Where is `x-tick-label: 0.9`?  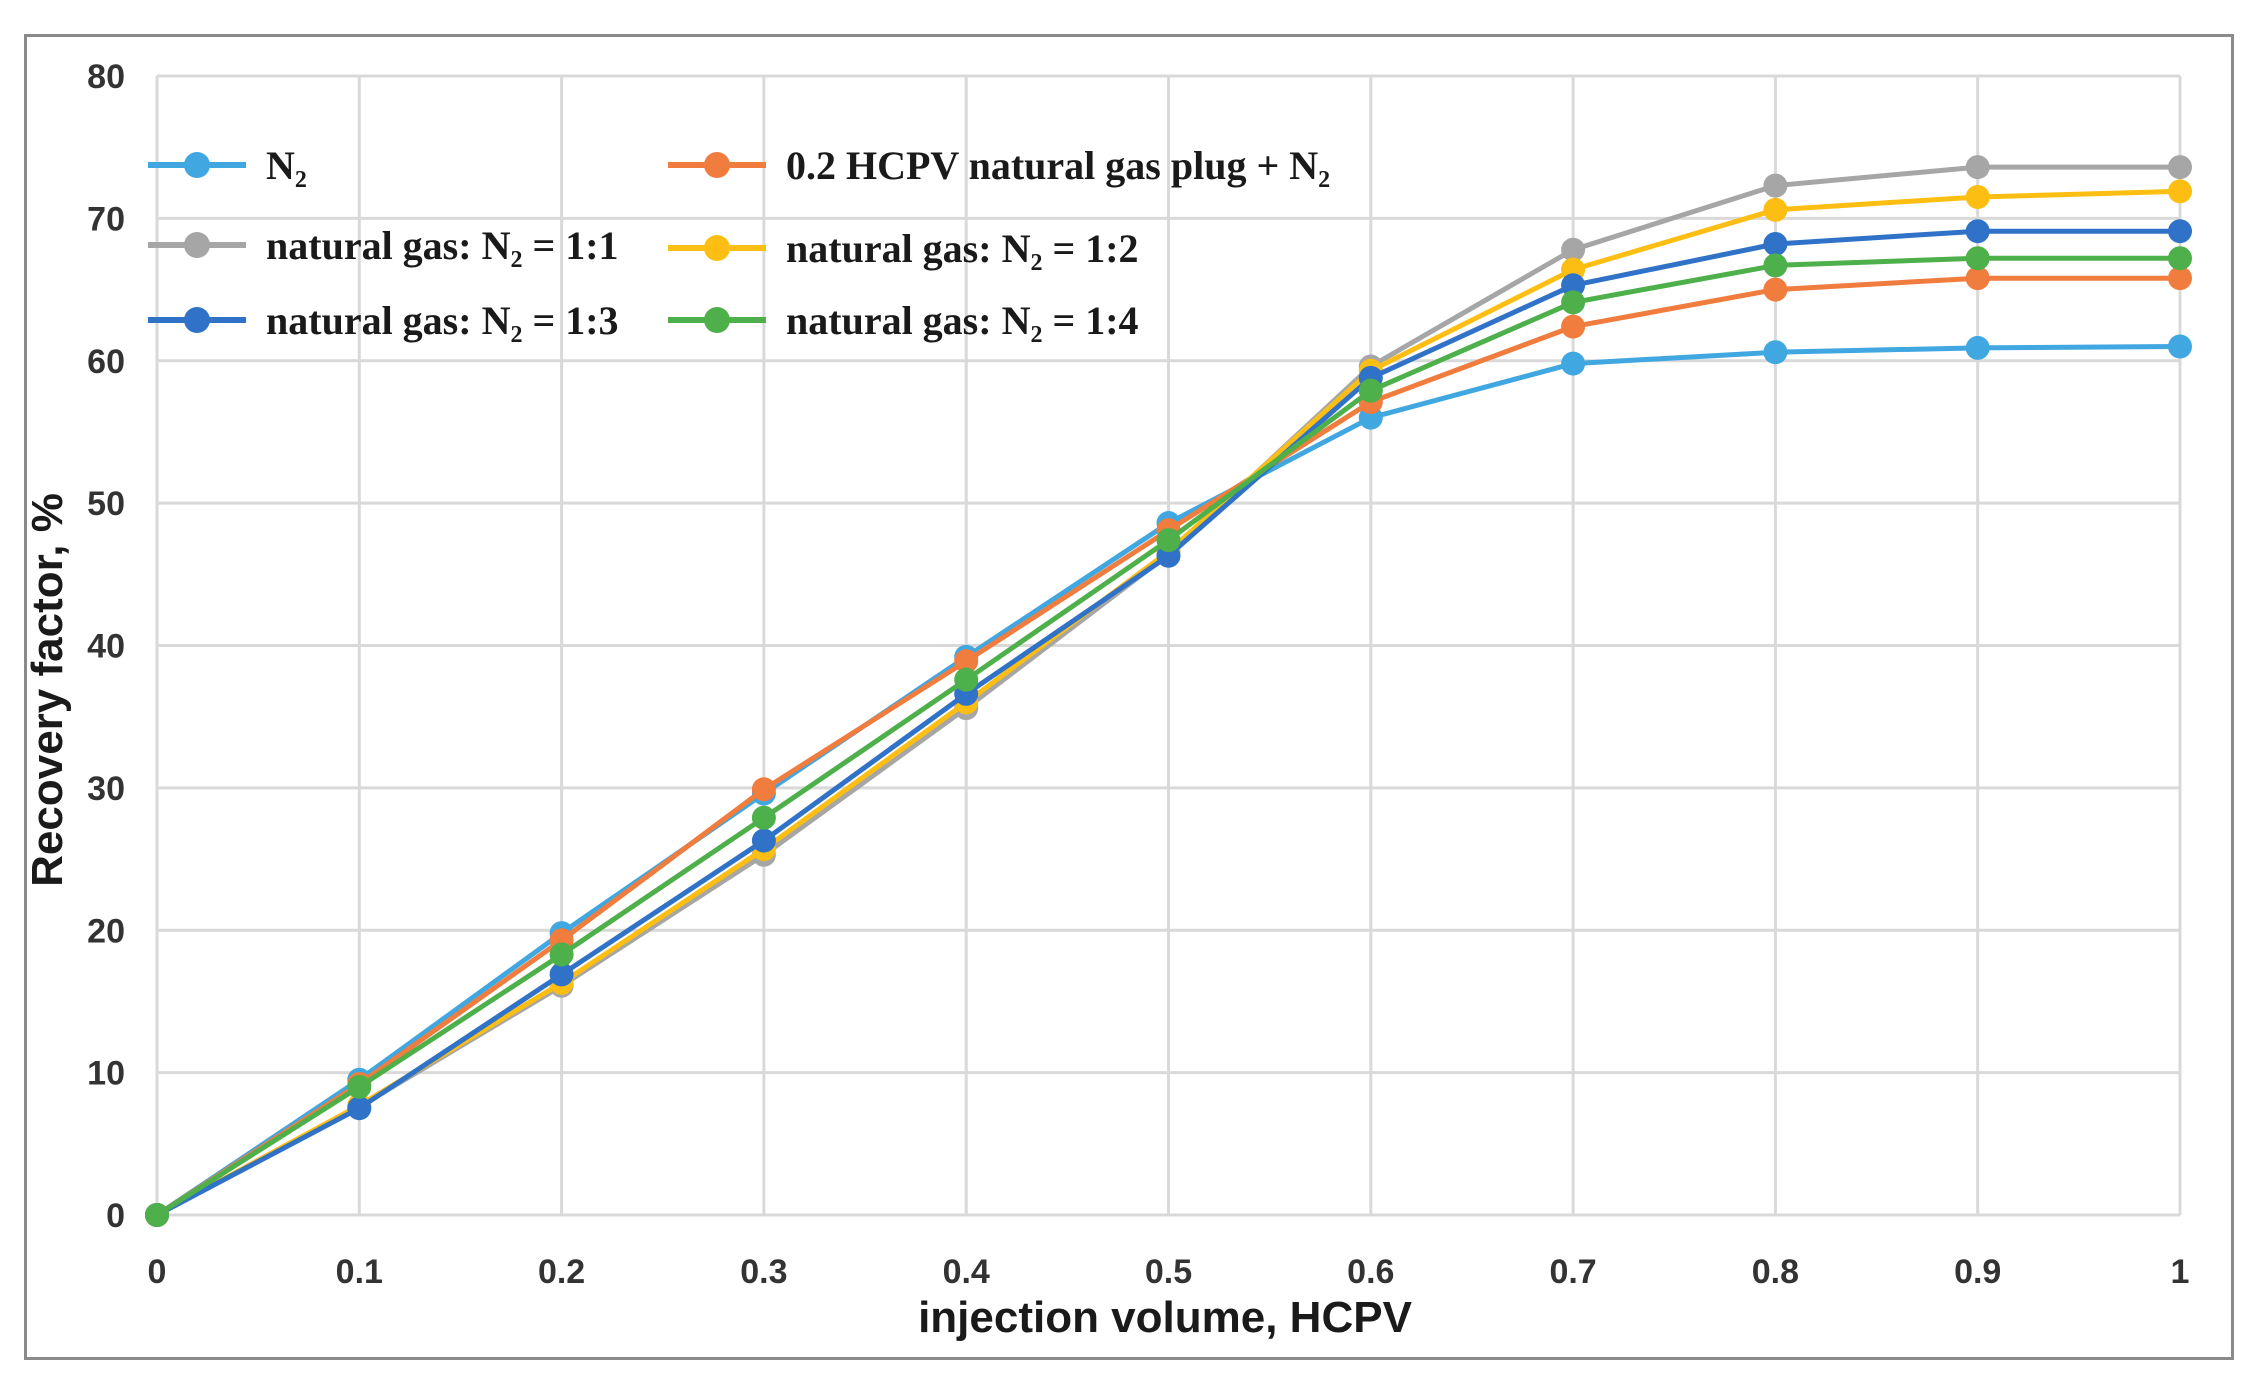
x-tick-label: 0.9 is located at coordinates (1977, 1272).